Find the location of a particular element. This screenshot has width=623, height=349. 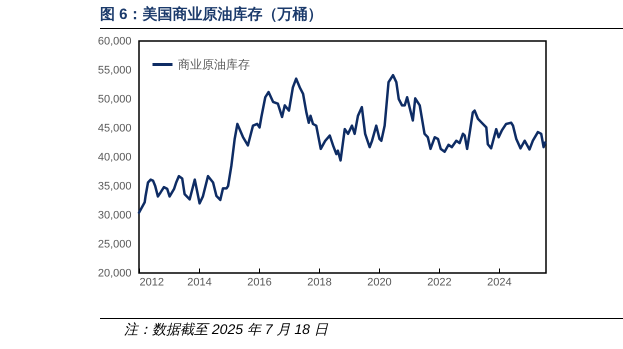

y-tick-label: 55,000 is located at coordinates (115, 70).